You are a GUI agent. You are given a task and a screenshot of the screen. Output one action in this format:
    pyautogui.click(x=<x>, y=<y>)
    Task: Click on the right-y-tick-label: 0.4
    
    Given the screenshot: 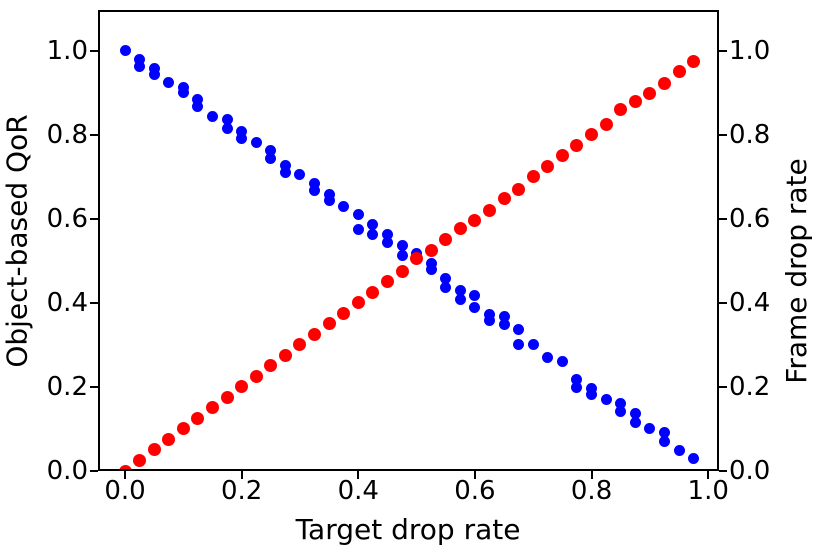 What is the action you would take?
    pyautogui.click(x=750, y=302)
    